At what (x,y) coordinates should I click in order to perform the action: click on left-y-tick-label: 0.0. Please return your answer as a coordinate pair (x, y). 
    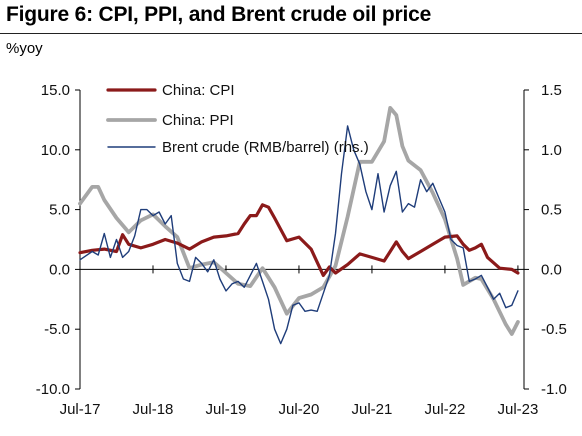
    Looking at the image, I should click on (59, 269).